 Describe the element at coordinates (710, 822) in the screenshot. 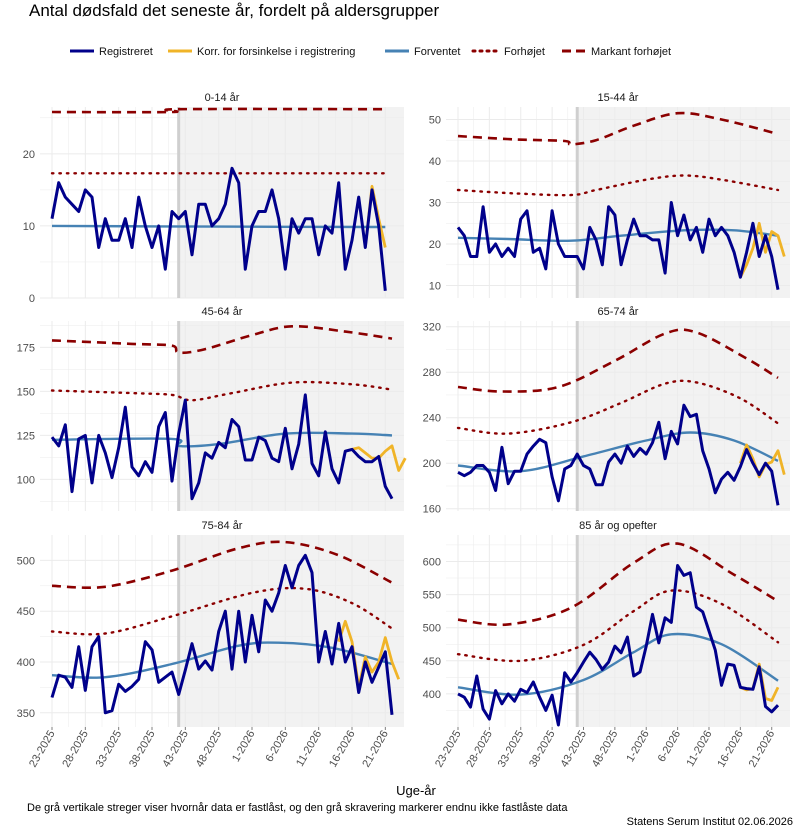

I see `chart-source: Statens Serum Institut 02.06.2026` at that location.